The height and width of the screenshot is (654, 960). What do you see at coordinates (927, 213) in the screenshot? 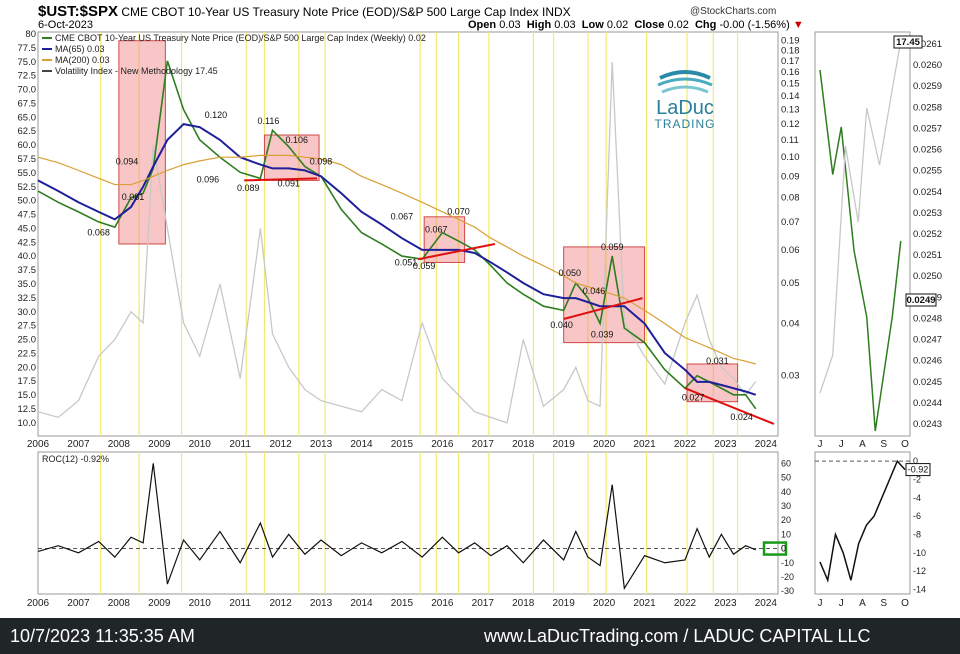
I see `side-ratio-tick: 0.0253` at bounding box center [927, 213].